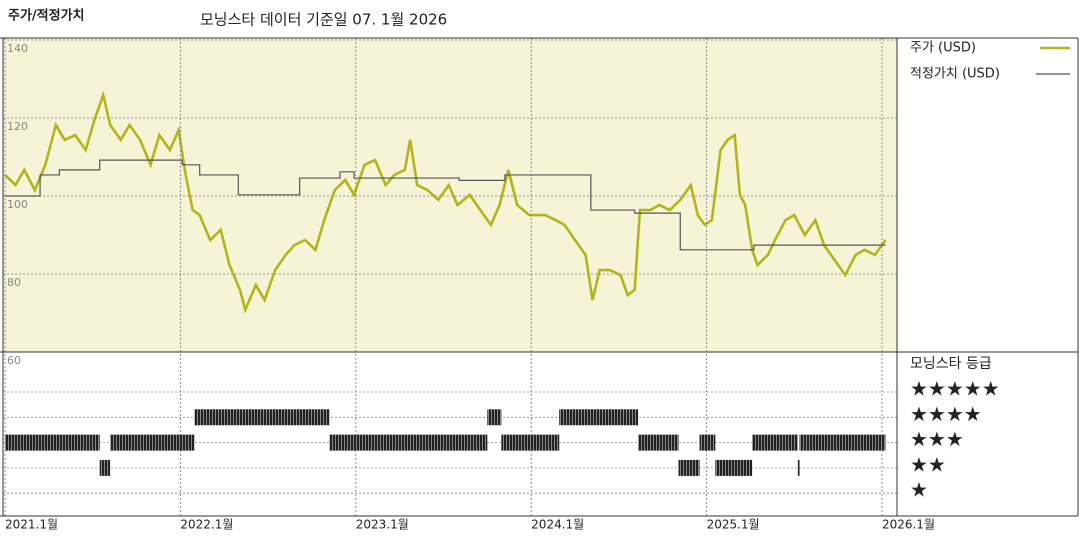 This screenshot has height=544, width=1080. I want to click on rating-label: ★★★★, so click(946, 414).